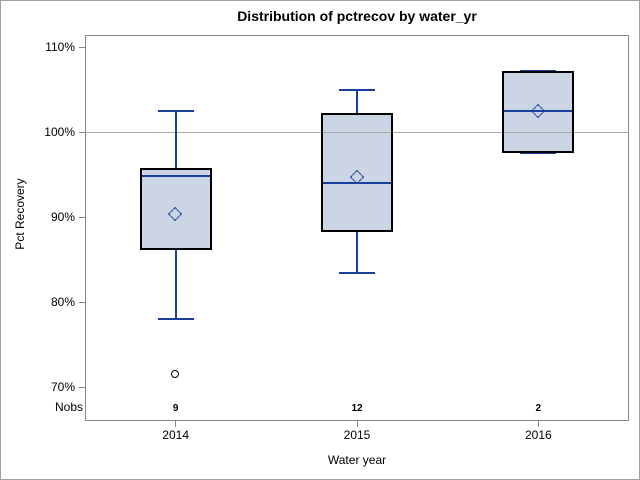  I want to click on y-tick-label: 70%, so click(62, 386).